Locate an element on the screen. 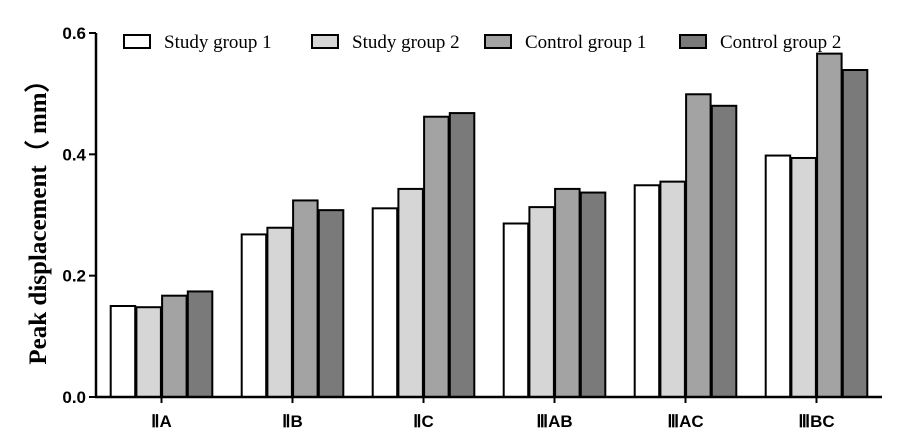 The image size is (902, 436). x-tick-label: ⅢBC is located at coordinates (816, 421).